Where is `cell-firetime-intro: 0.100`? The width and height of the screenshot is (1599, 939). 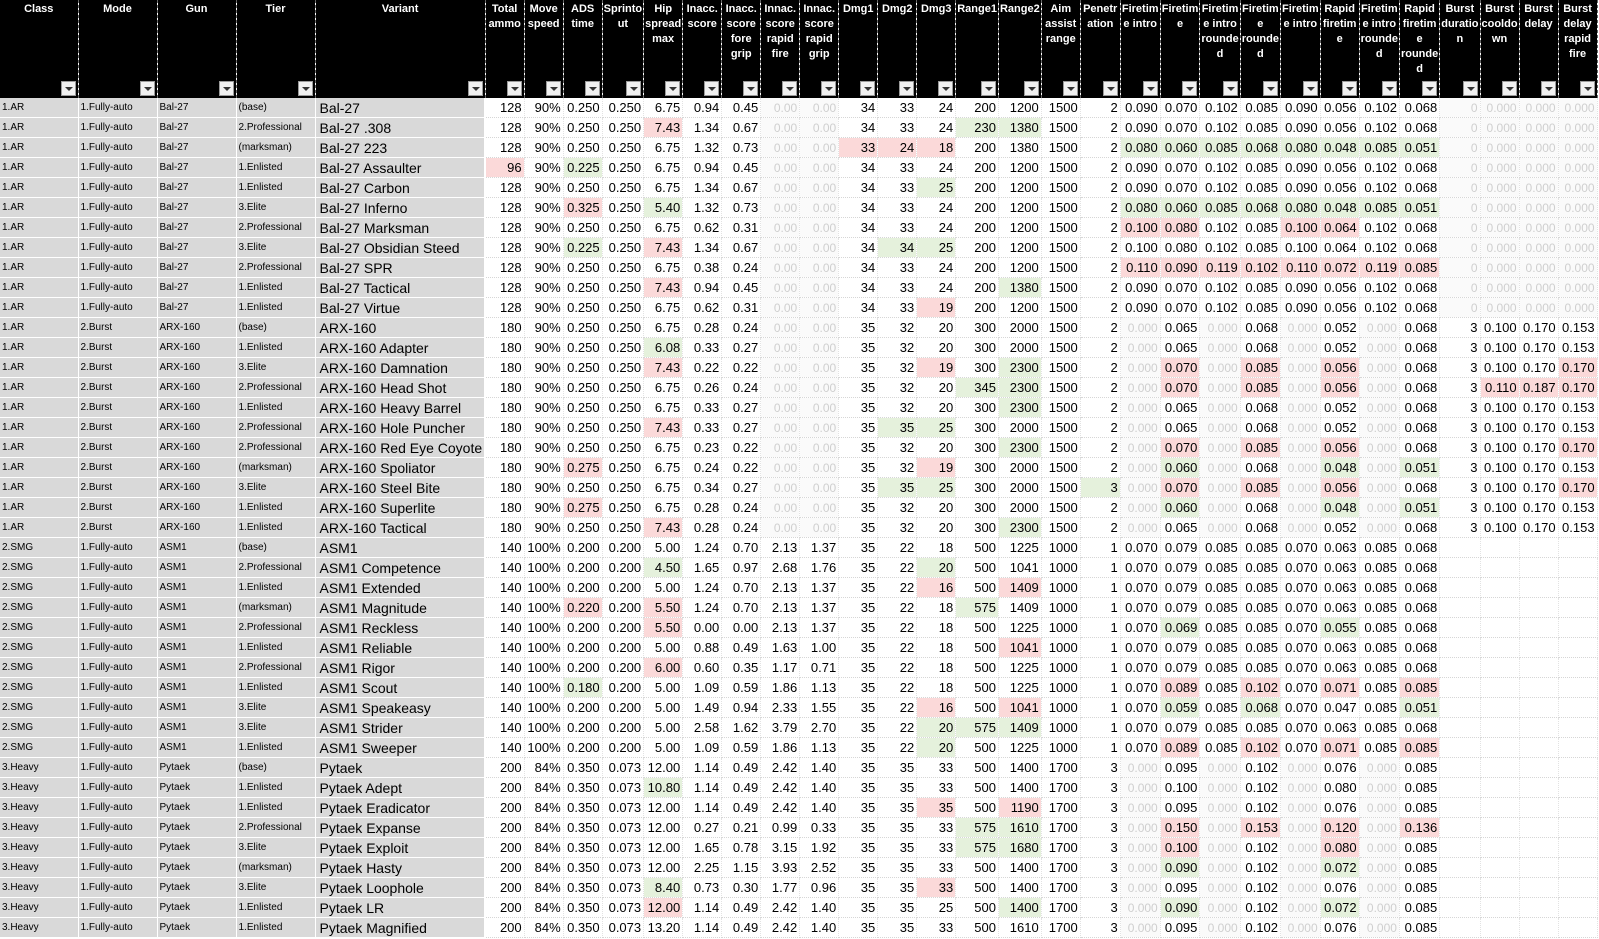
cell-firetime-intro: 0.100 is located at coordinates (1300, 247).